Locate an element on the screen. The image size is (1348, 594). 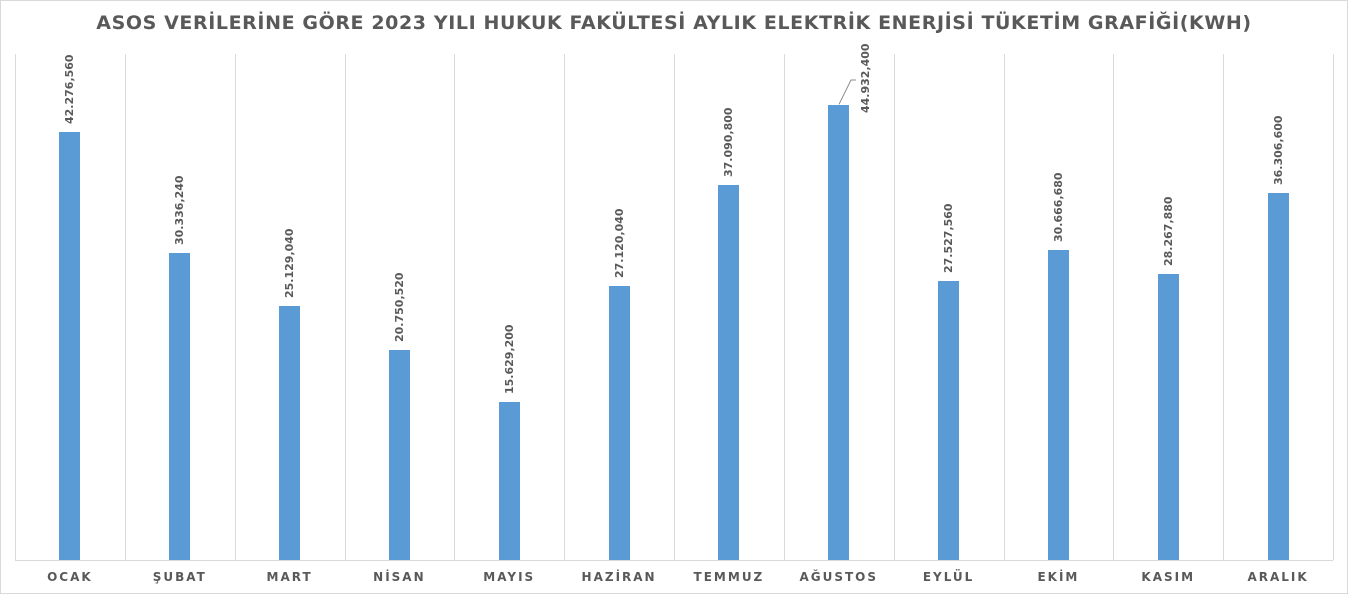
data-label: 37.090,800 is located at coordinates (728, 142).